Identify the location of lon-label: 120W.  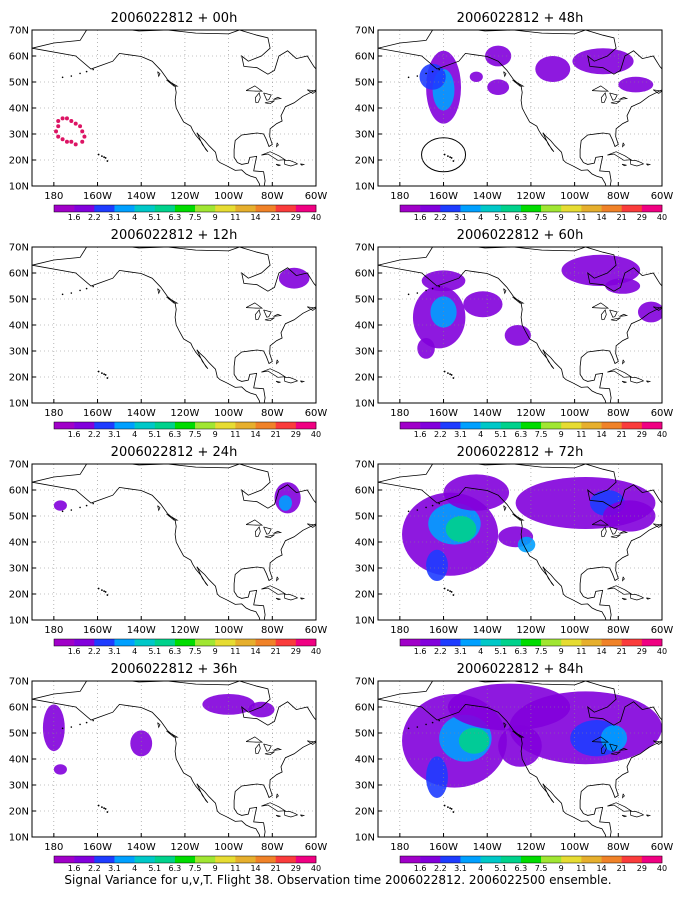
(184, 413).